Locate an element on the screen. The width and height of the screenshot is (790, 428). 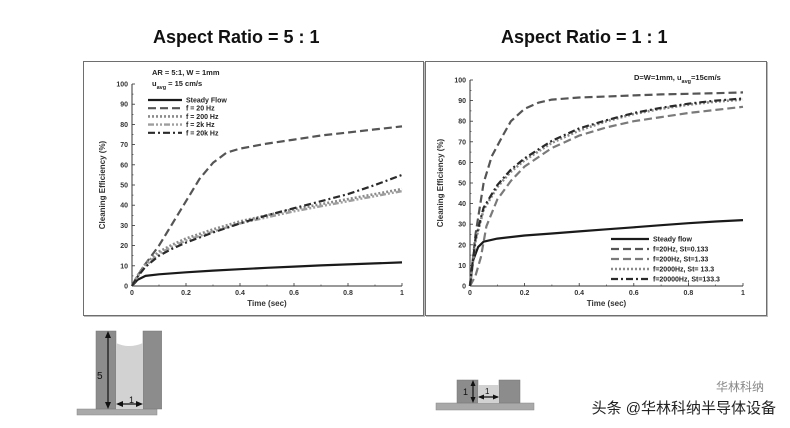
right-chart-y-tick-label: 0 is located at coordinates (464, 287).